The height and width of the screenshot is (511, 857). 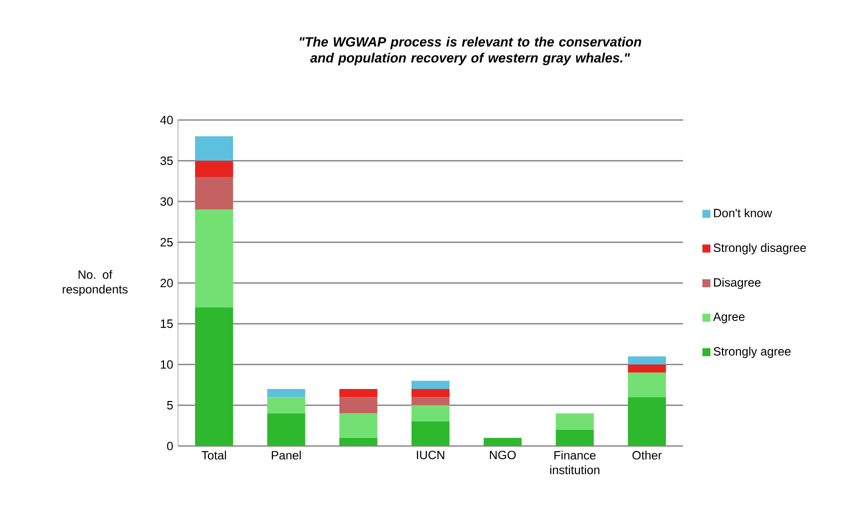 I want to click on x-tick-label: Total, so click(x=214, y=455).